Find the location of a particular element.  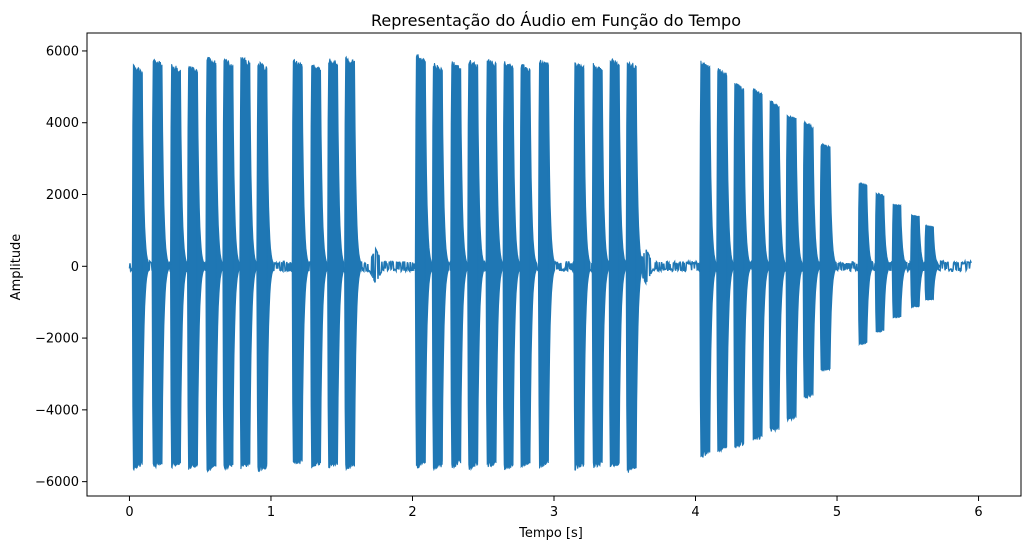

y-tick-label: −4000 is located at coordinates (57, 410).